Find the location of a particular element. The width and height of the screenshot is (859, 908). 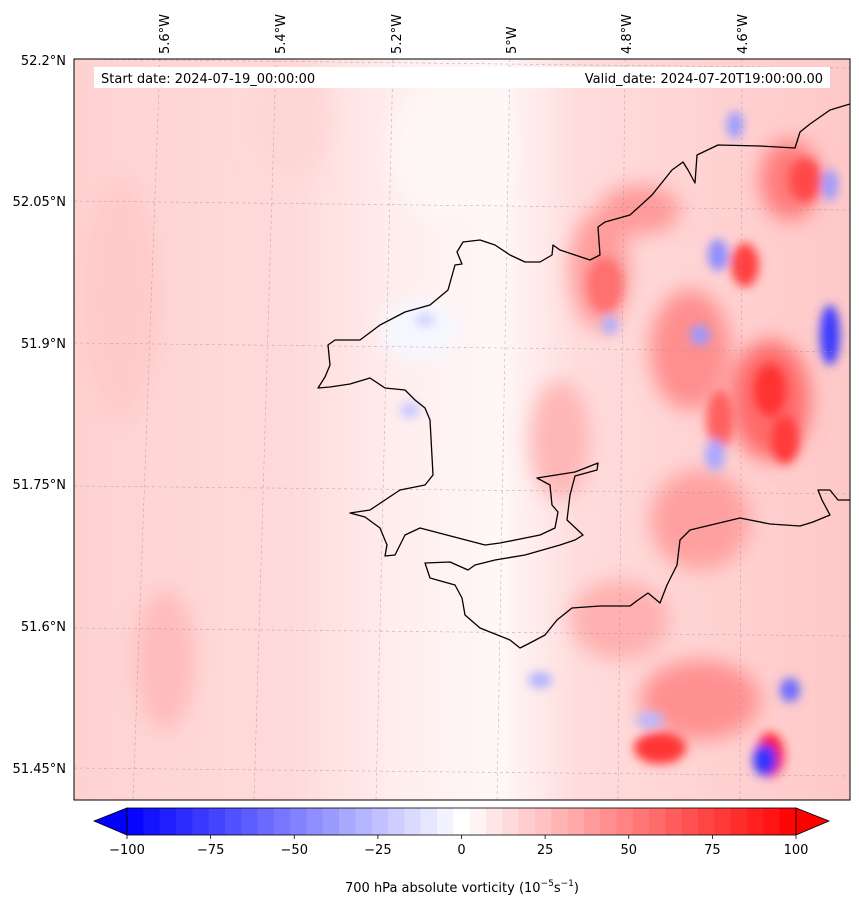

lat-tick-label: 52.05°N is located at coordinates (39, 202).